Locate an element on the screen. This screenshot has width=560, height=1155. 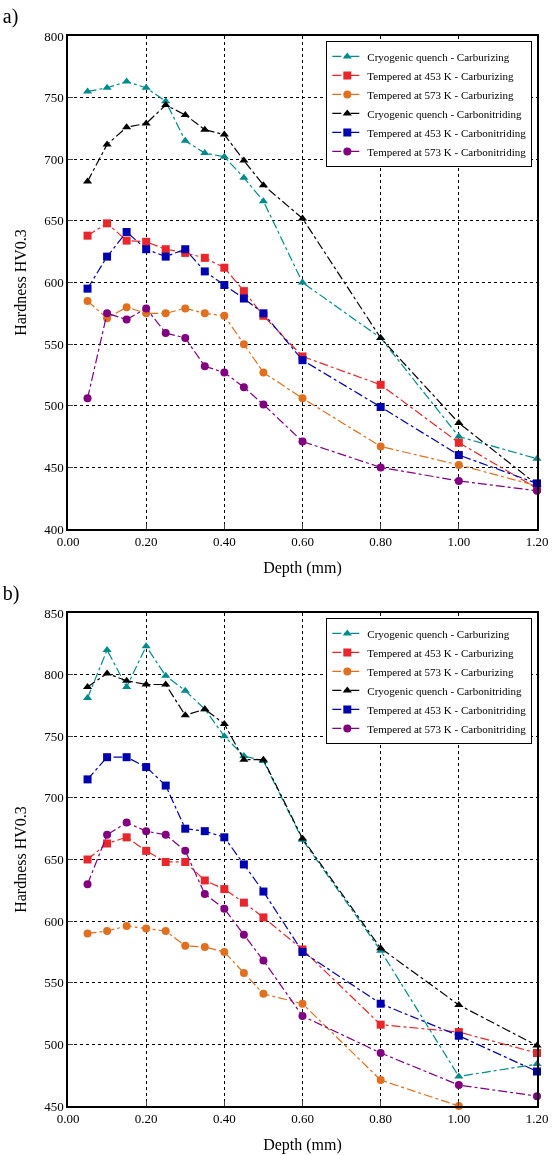
y-tick-label: 400 is located at coordinates (54, 529).